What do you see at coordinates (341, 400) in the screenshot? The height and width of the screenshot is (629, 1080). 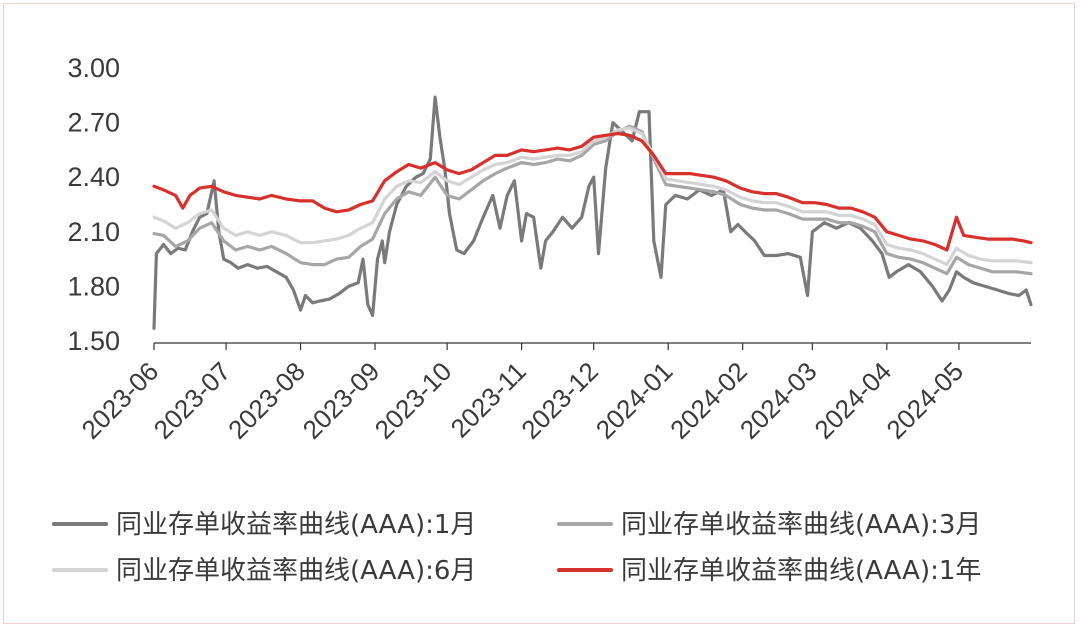 I see `x-tick-label: 2023-09` at bounding box center [341, 400].